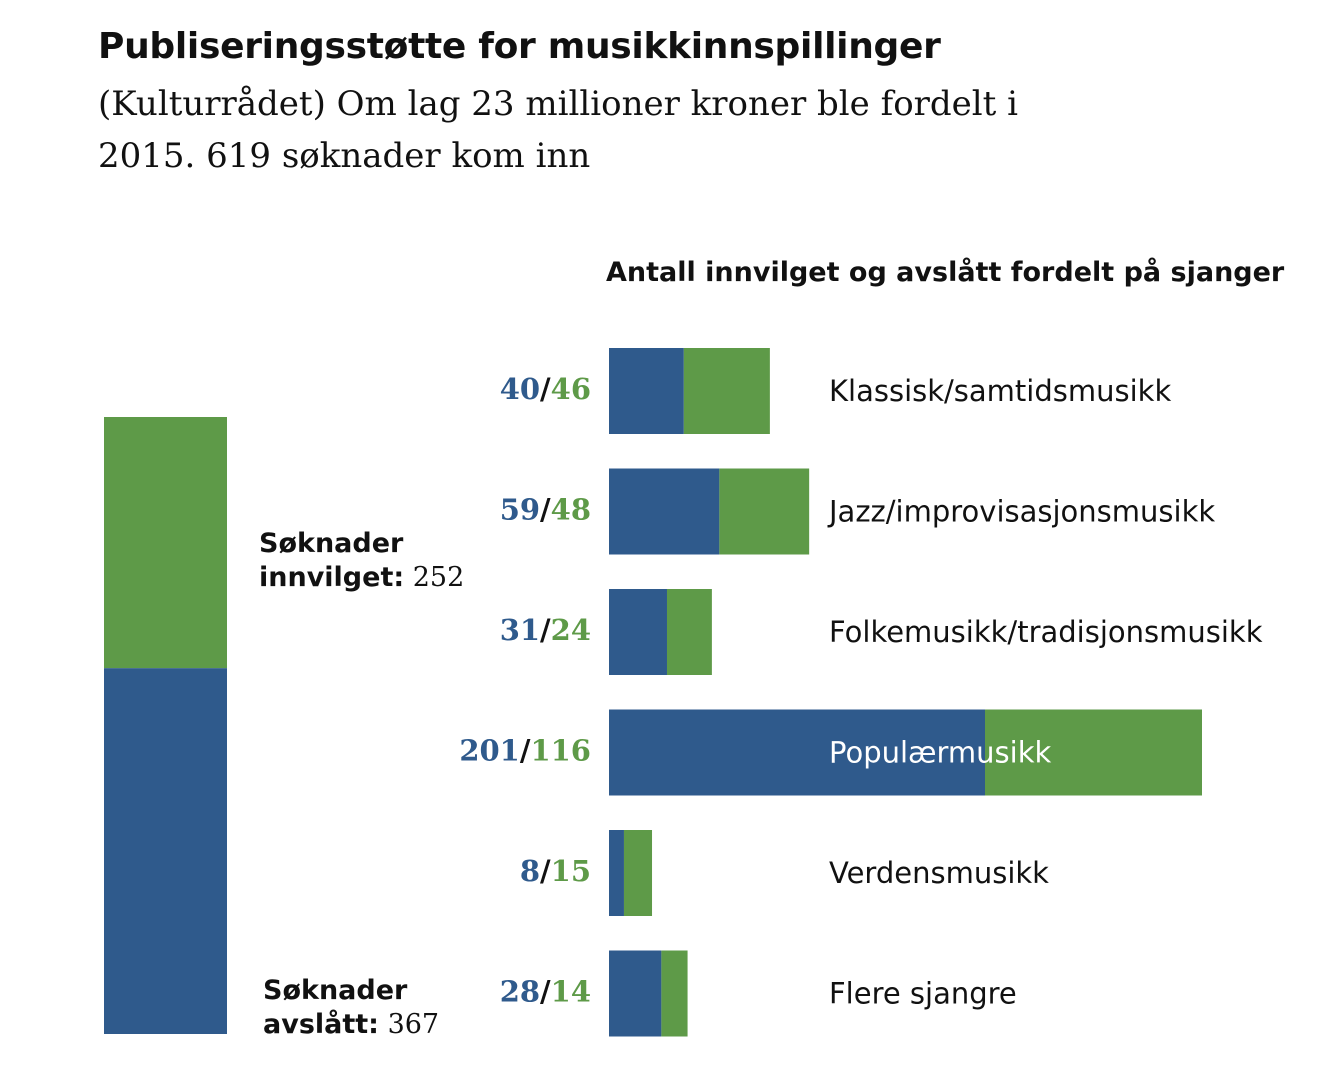 The width and height of the screenshot is (1334, 1080). I want to click on genre-label-1: Jazz/improvisasjonsmusikk, so click(1021, 512).